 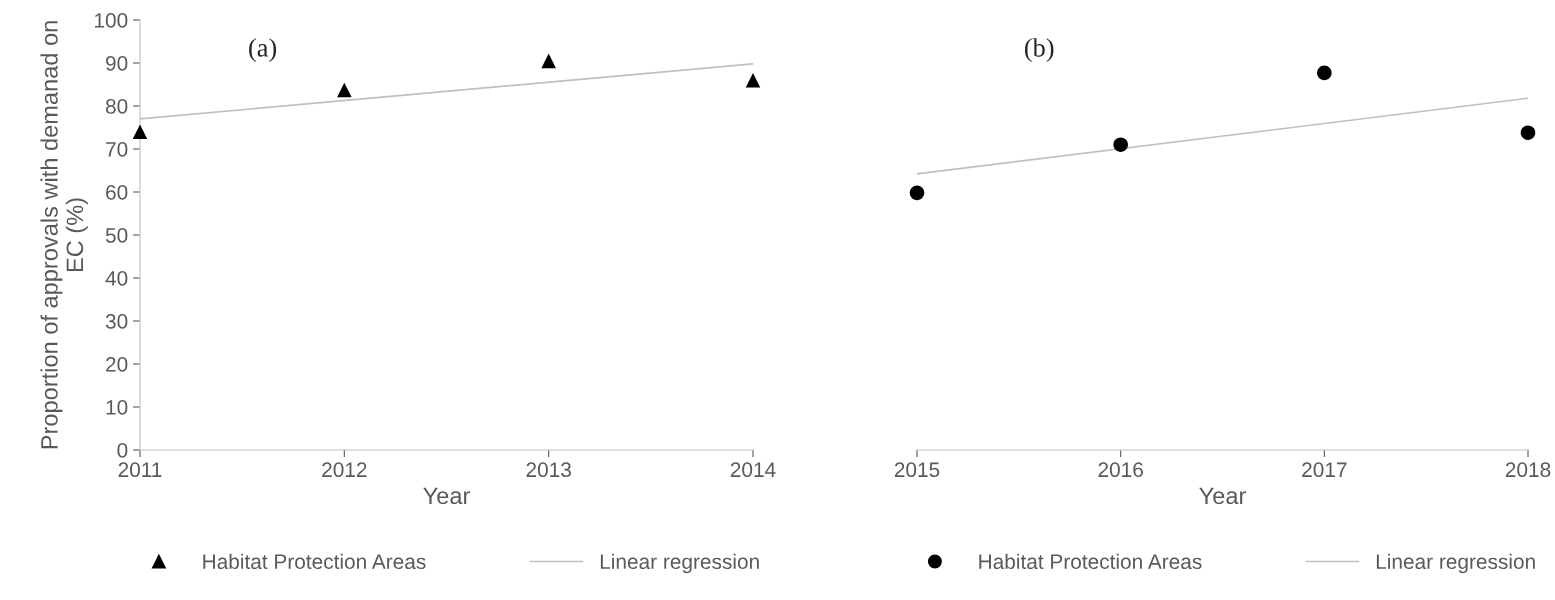 I want to click on x-tick-label: 2011, so click(x=140, y=470).